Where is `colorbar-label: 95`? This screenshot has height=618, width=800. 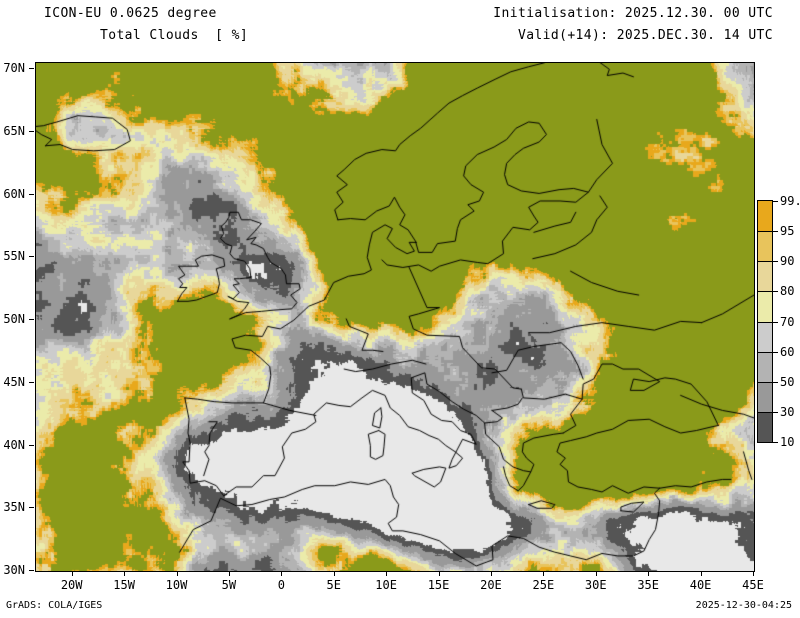 colorbar-label: 95 is located at coordinates (787, 231).